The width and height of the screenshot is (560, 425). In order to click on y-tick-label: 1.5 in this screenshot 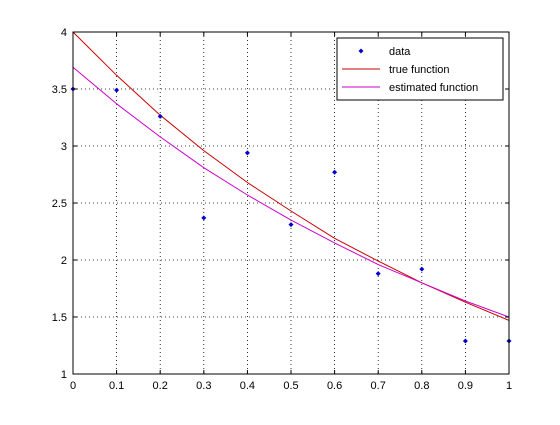, I will do `click(59, 318)`.